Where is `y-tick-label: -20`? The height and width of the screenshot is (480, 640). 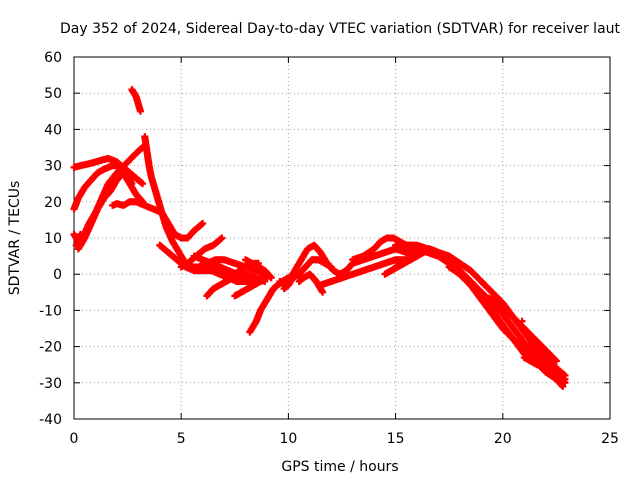
y-tick-label: -20 is located at coordinates (50, 348).